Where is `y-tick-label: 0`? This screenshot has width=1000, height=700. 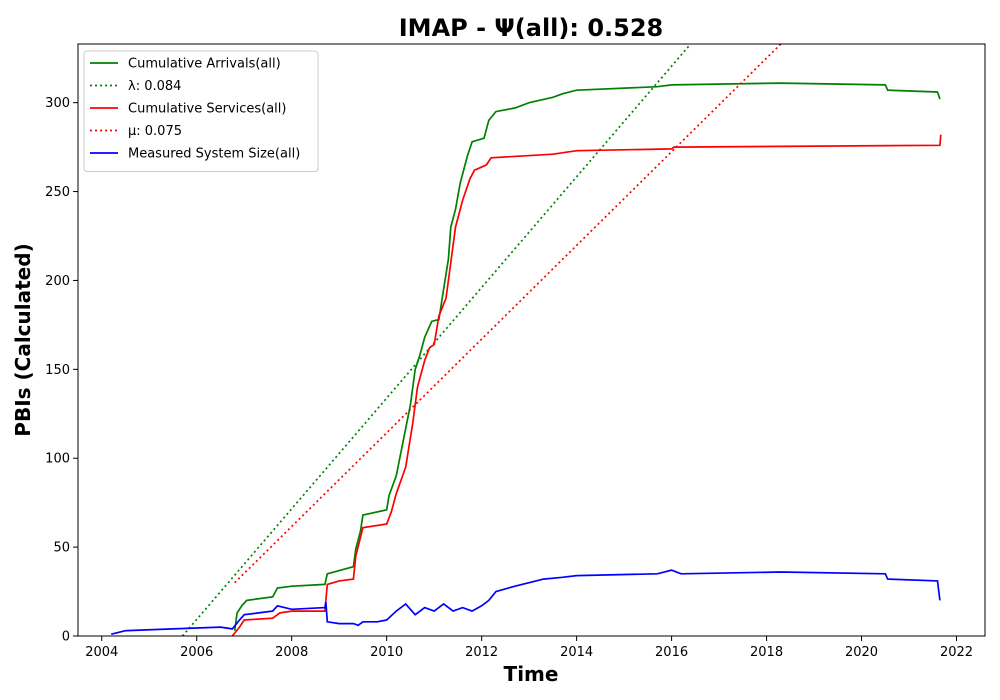 y-tick-label: 0 is located at coordinates (66, 637).